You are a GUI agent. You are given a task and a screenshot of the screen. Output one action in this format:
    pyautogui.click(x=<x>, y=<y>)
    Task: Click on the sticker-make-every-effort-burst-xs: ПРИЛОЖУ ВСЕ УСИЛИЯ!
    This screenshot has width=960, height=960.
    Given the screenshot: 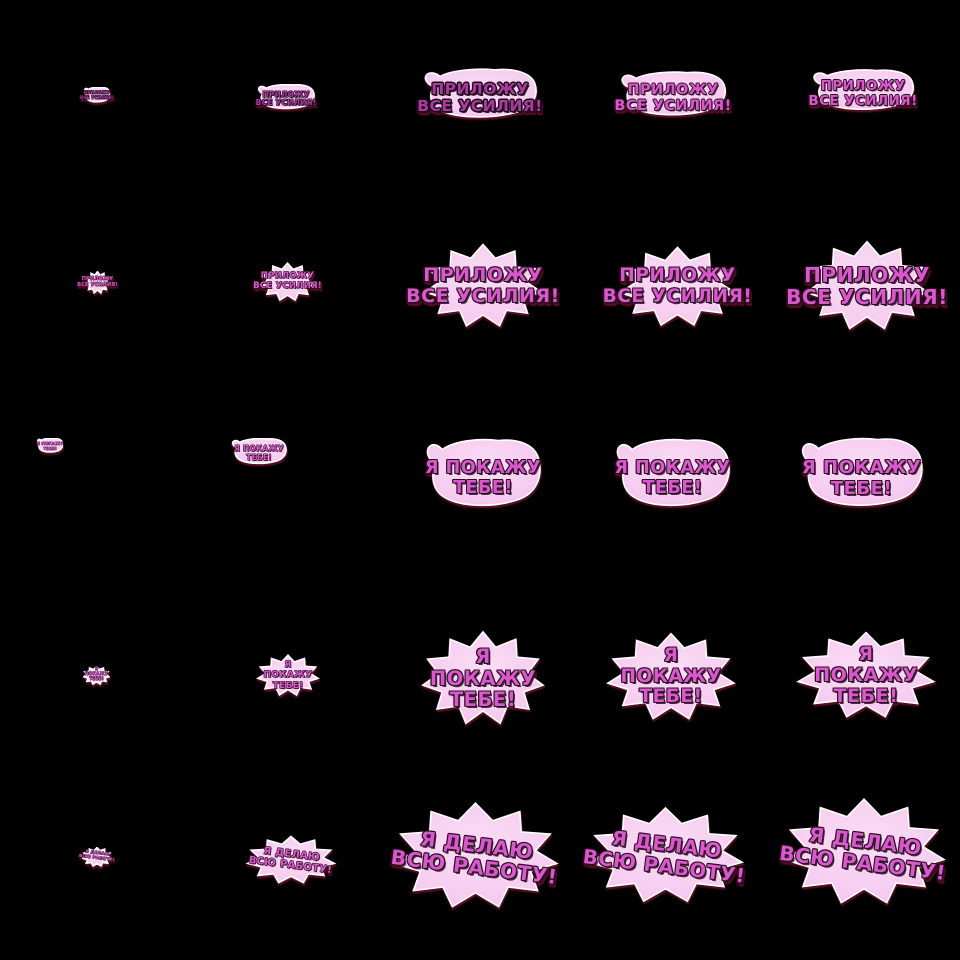 What is the action you would take?
    pyautogui.click(x=97, y=282)
    